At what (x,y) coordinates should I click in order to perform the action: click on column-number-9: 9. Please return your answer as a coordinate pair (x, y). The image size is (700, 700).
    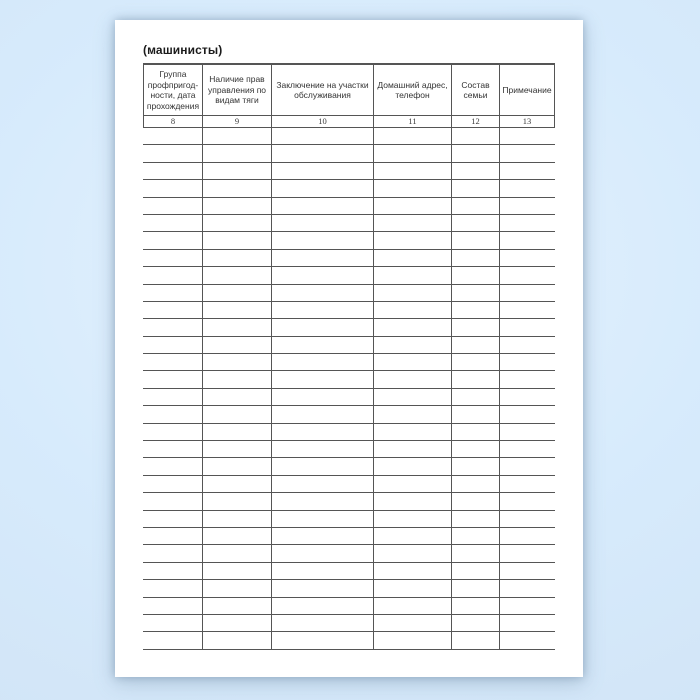
    Looking at the image, I should click on (237, 121).